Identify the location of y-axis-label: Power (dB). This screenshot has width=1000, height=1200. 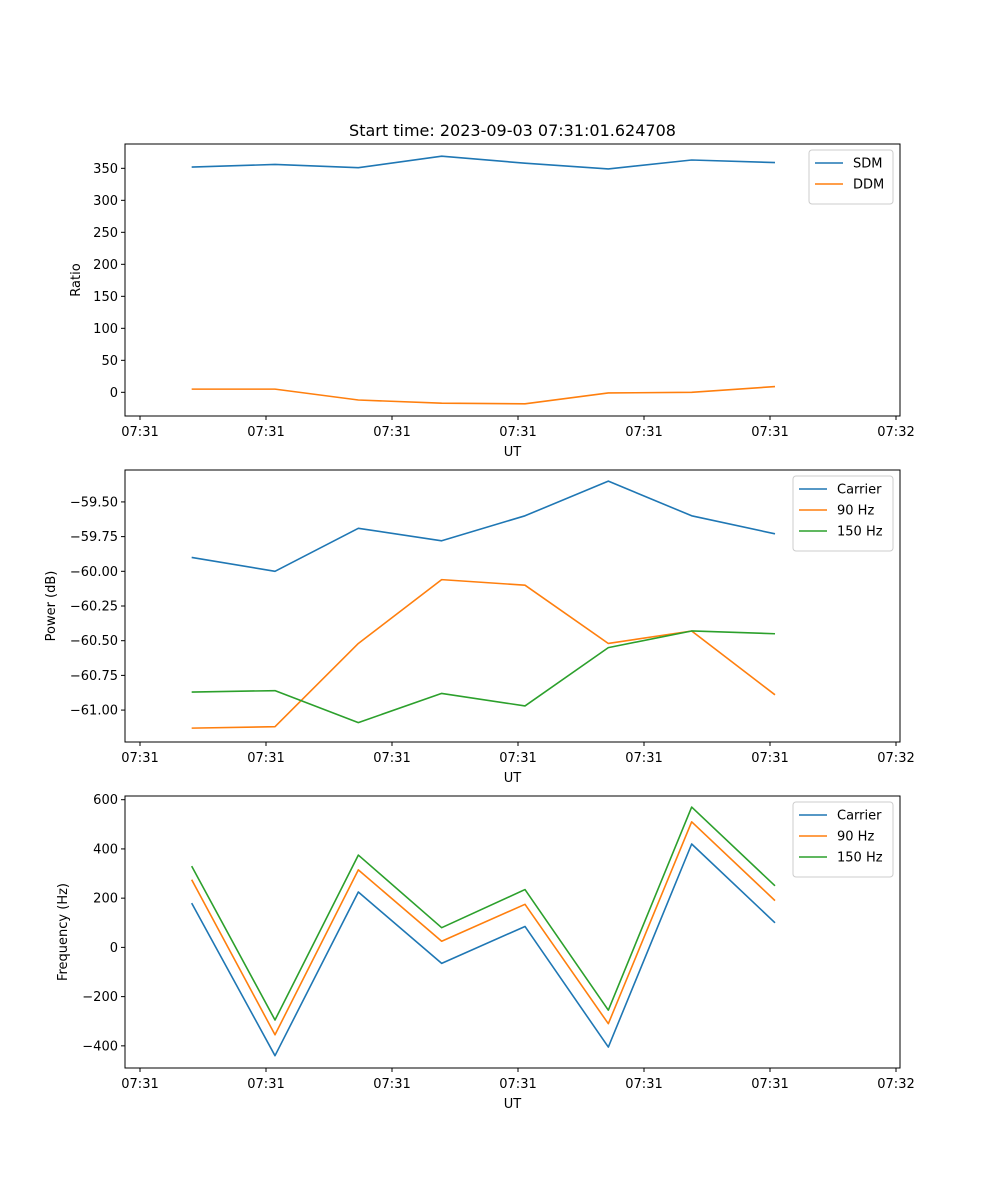
(51, 606).